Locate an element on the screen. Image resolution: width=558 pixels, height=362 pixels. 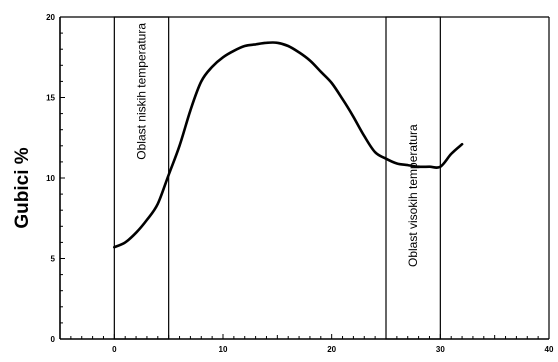
y-tick-label: 10 is located at coordinates (50, 178).